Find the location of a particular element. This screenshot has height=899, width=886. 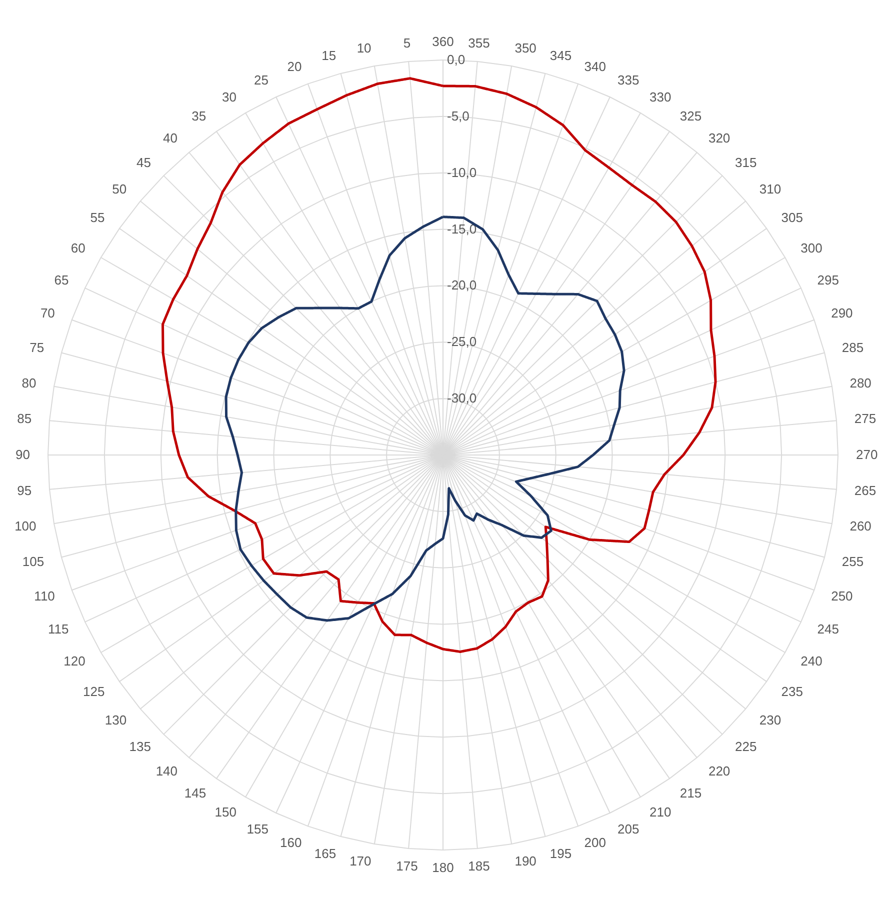

spoke-label: 280 is located at coordinates (861, 382).